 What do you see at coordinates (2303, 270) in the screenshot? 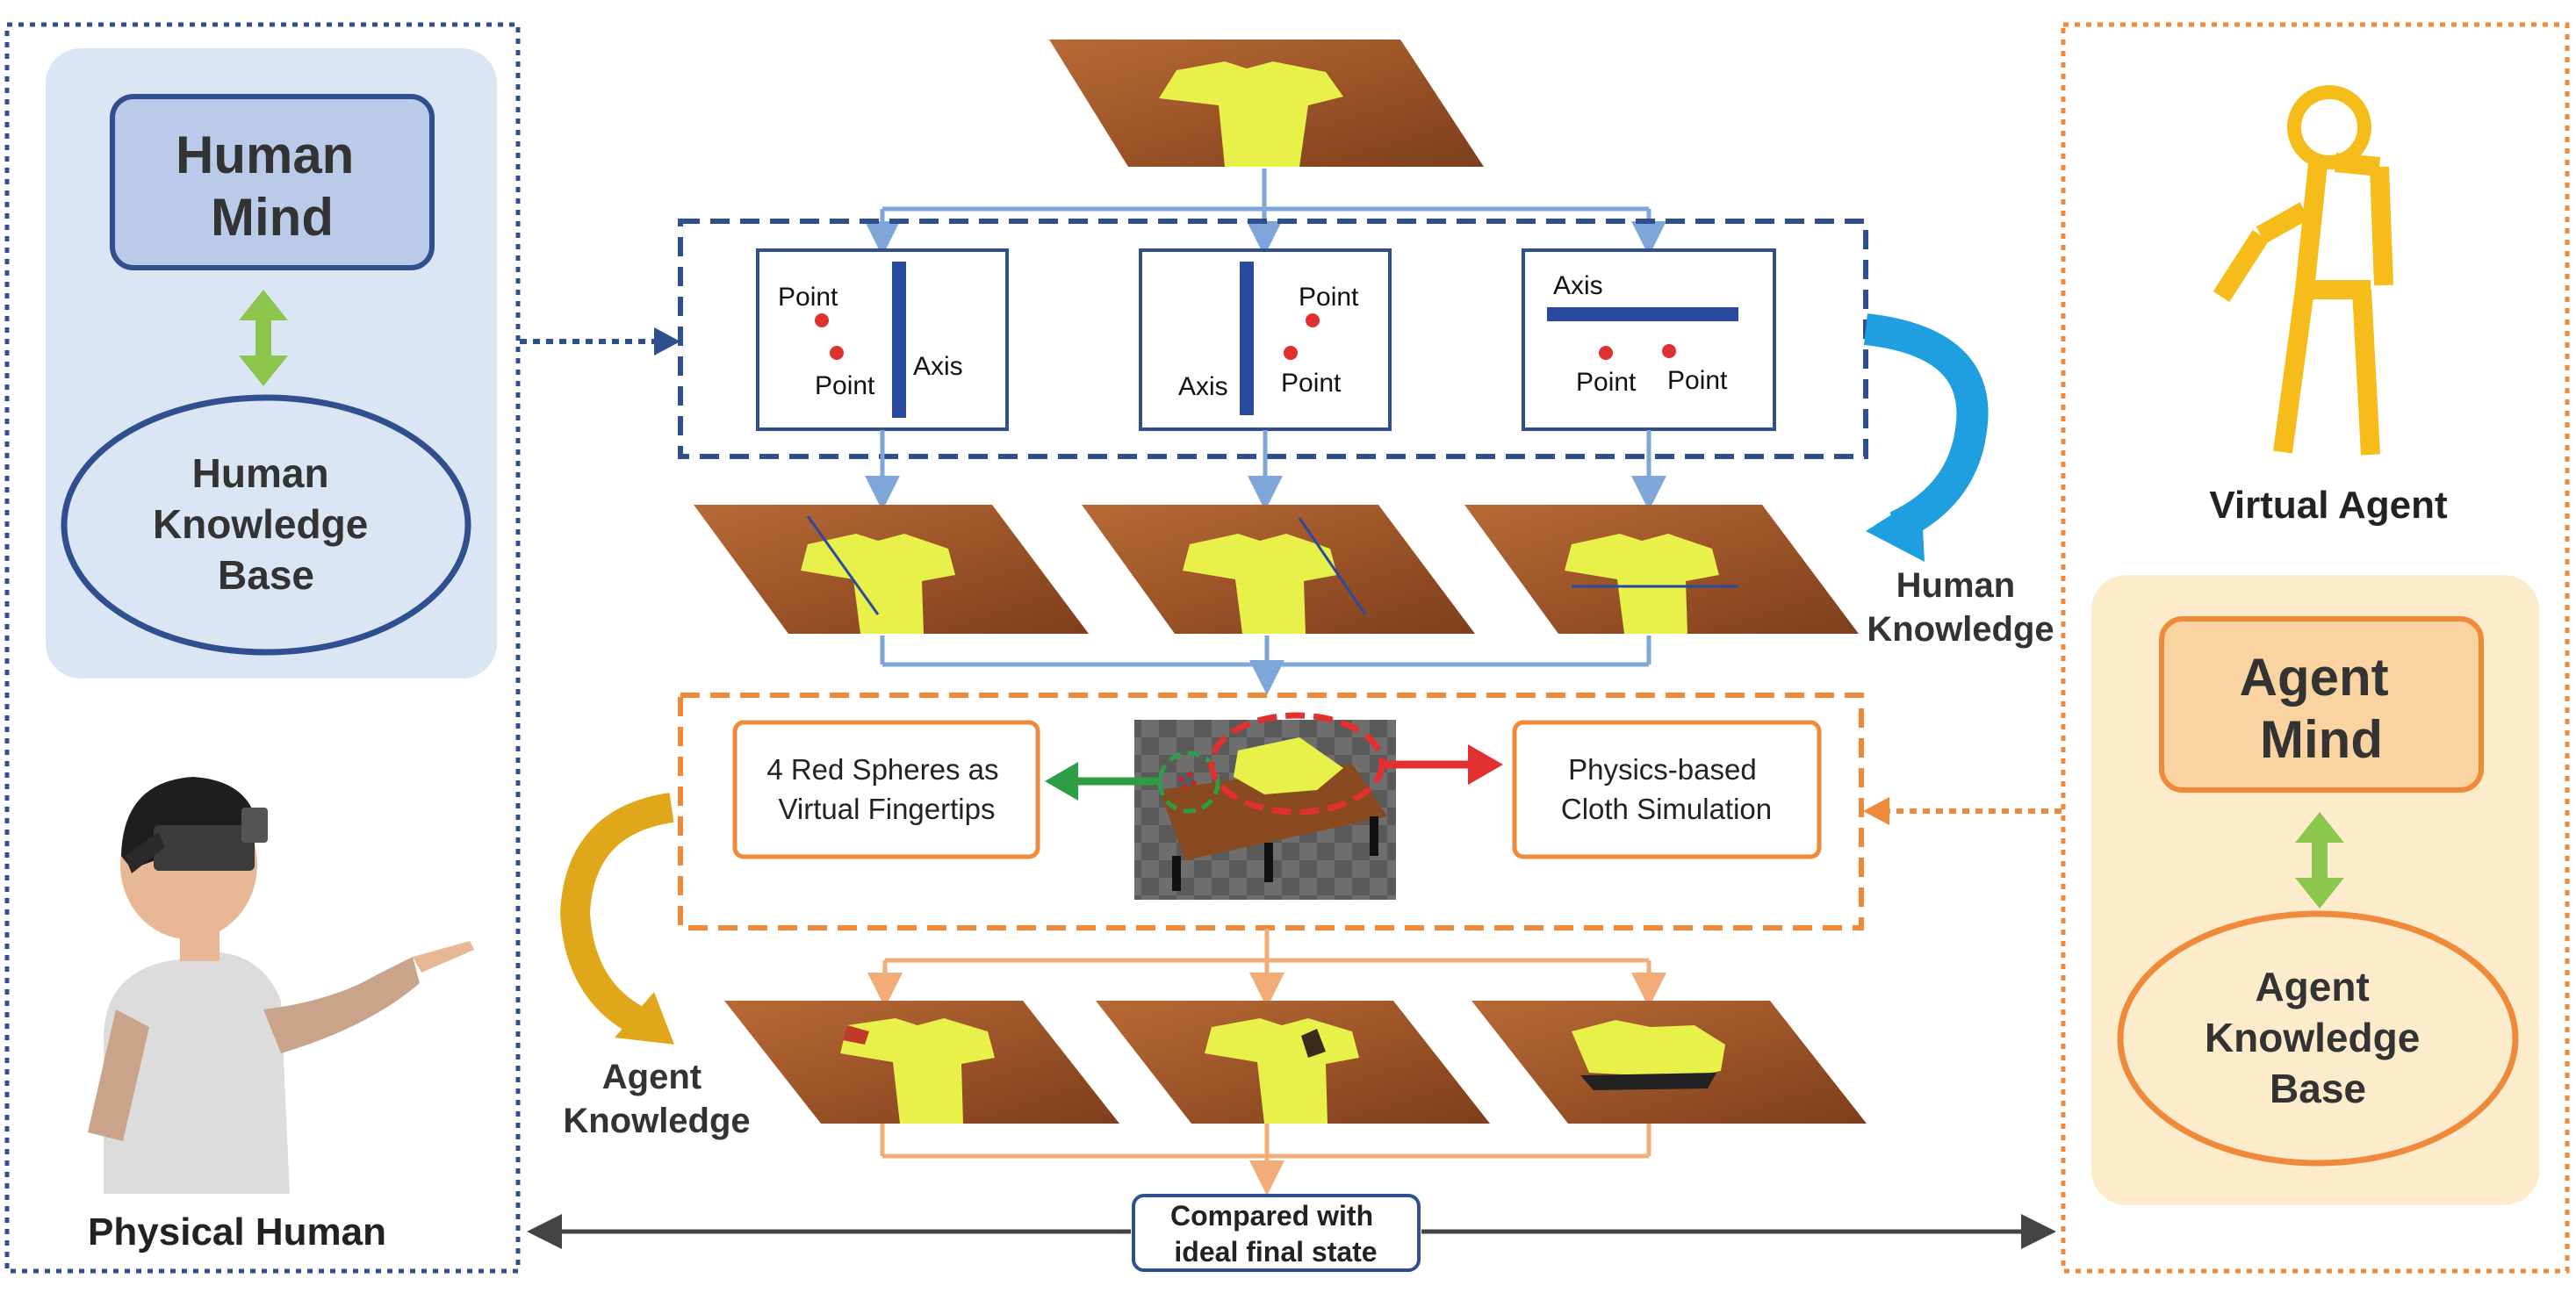
I see `stick-figure-agent-icon` at bounding box center [2303, 270].